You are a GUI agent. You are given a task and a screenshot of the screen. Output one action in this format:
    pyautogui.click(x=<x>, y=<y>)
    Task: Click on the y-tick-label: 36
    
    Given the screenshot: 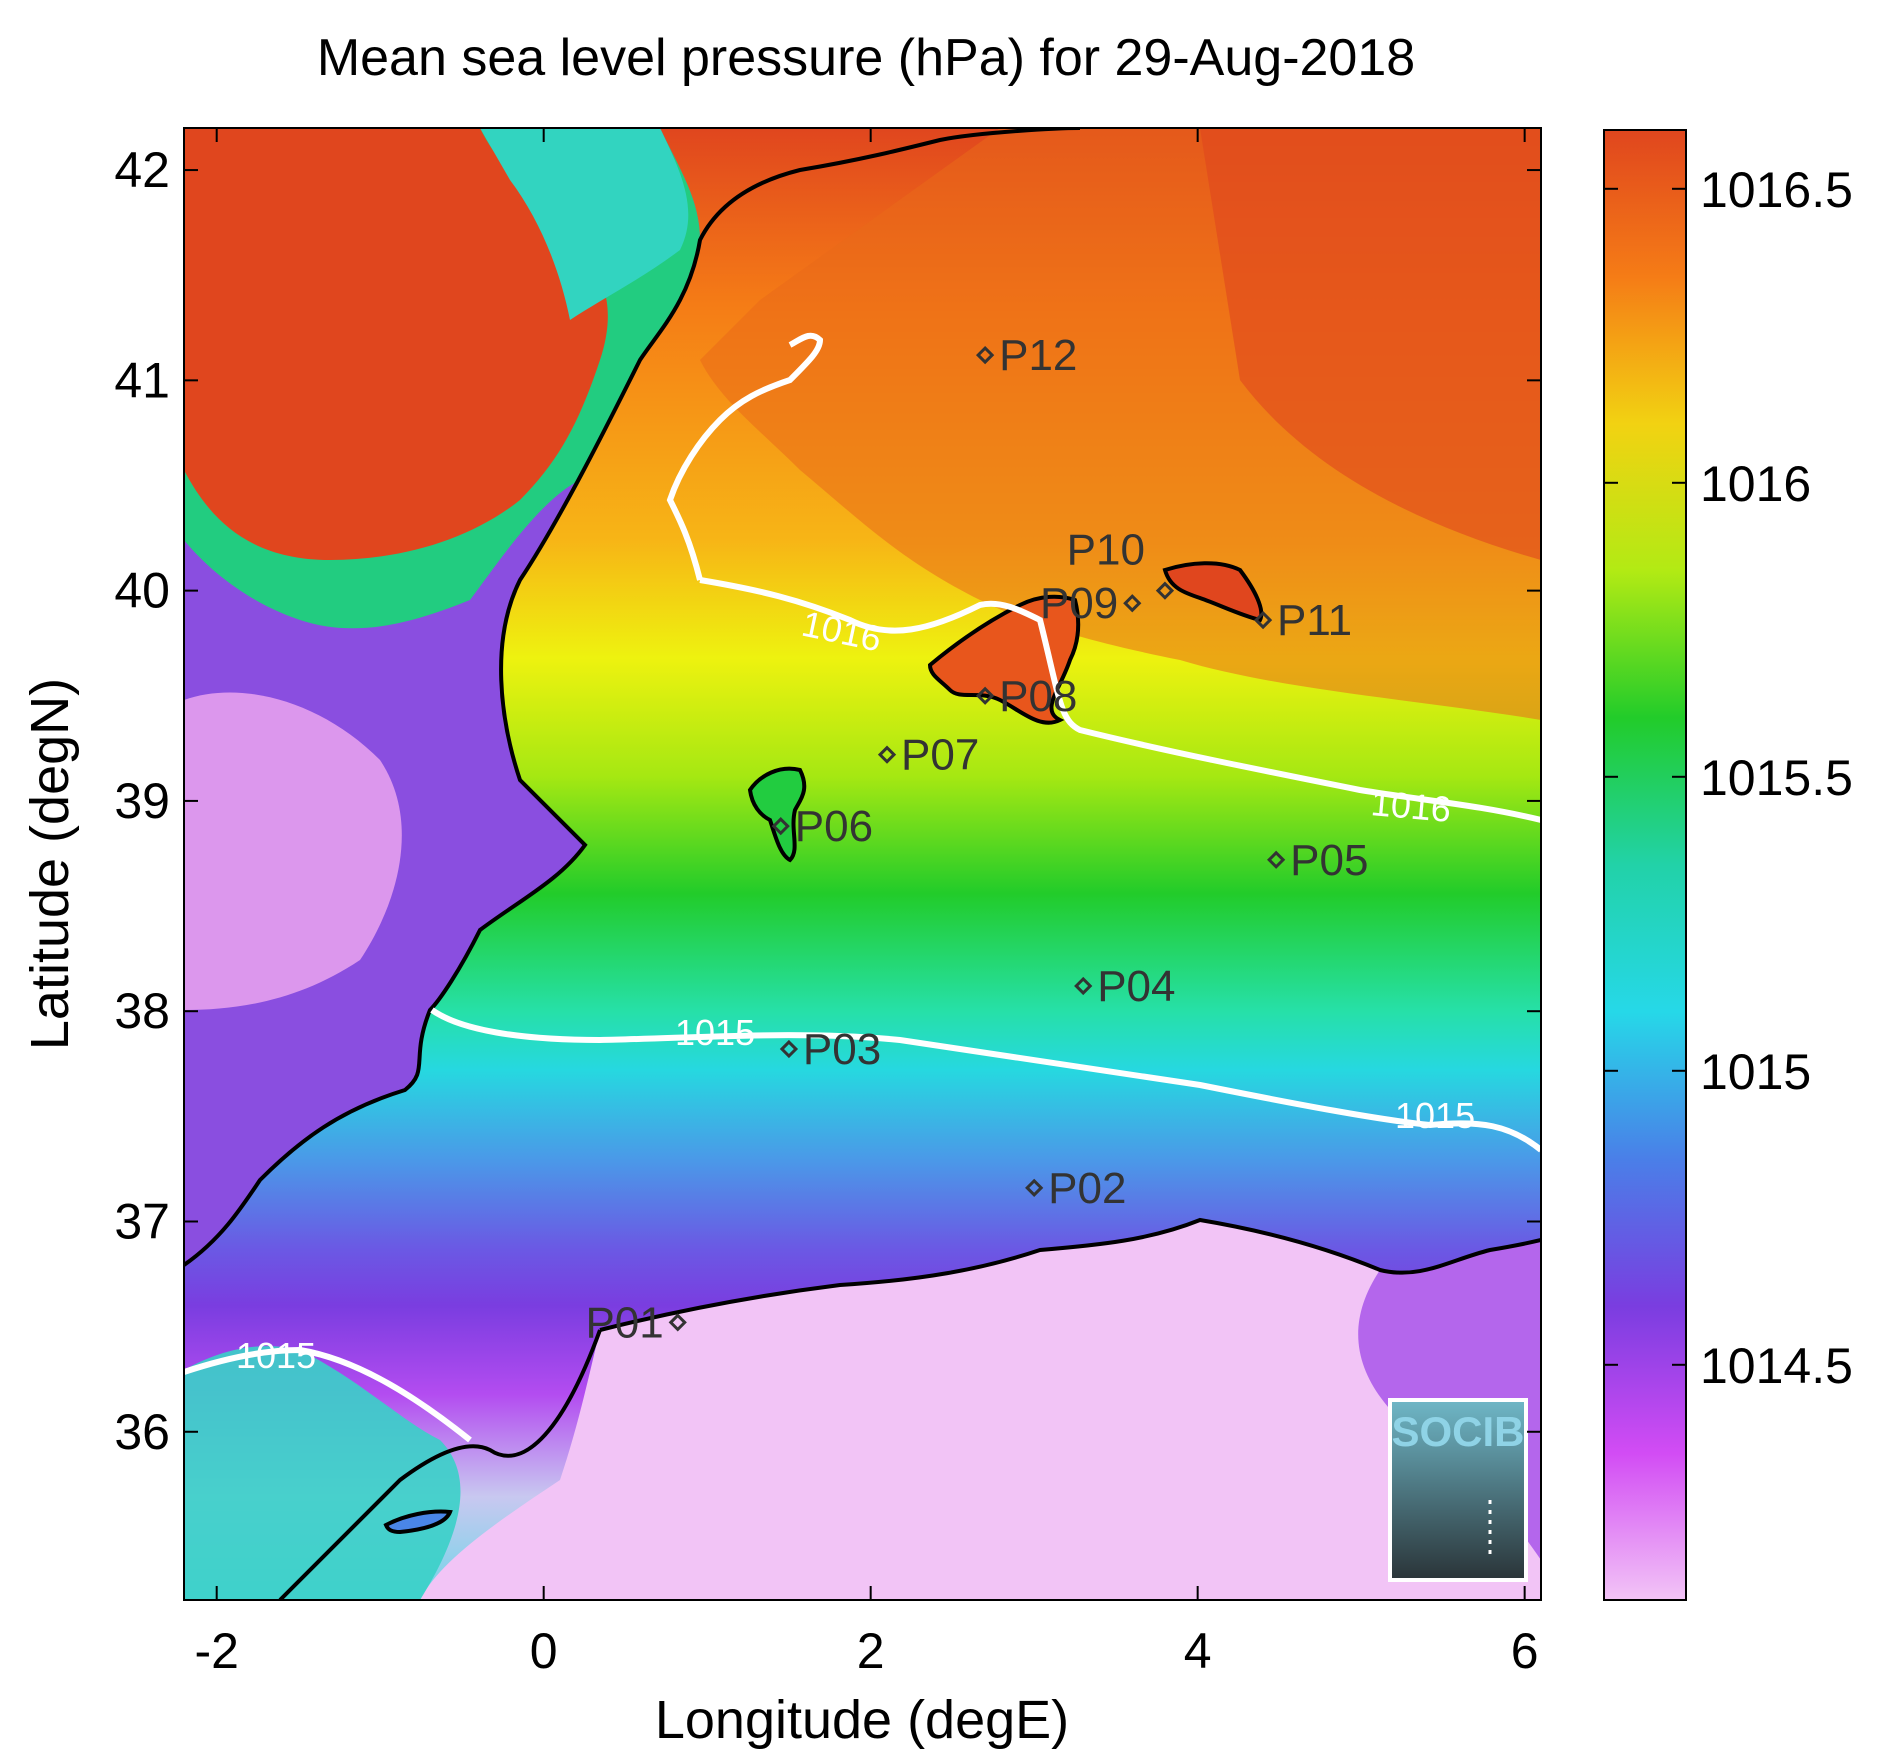 What is the action you would take?
    pyautogui.click(x=142, y=1432)
    